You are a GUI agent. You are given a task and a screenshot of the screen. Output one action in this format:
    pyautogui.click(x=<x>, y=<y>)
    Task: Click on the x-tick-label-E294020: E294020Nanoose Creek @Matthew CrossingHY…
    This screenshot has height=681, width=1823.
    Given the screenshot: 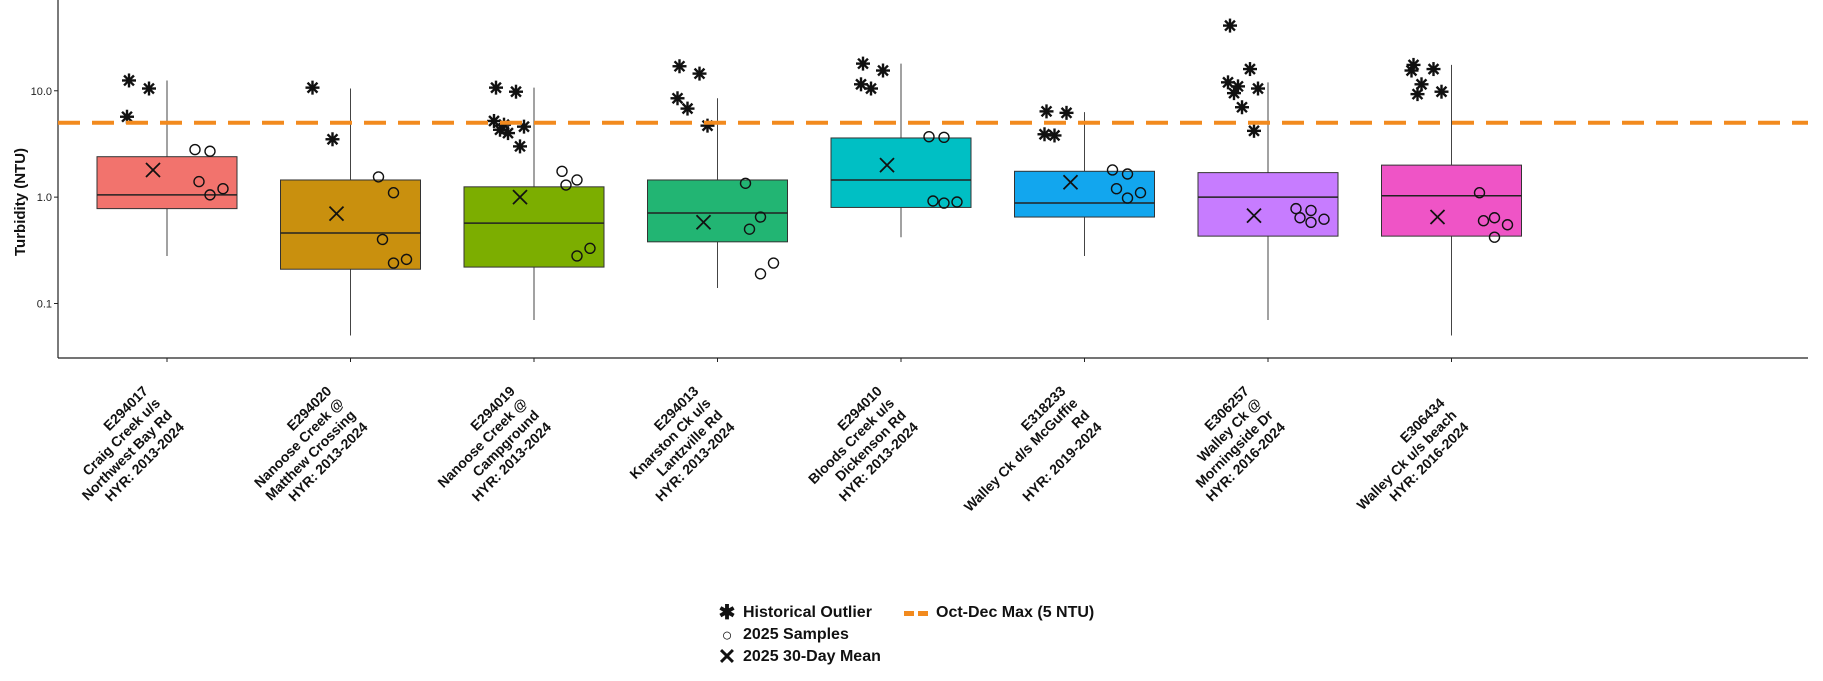 What is the action you would take?
    pyautogui.click(x=304, y=449)
    